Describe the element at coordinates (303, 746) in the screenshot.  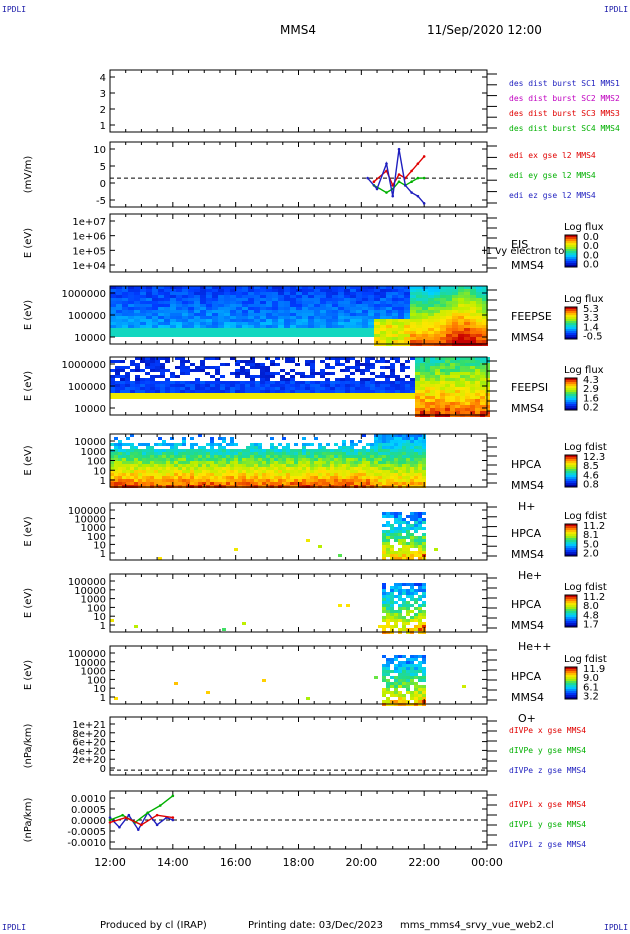
I see `panel-divpe` at that location.